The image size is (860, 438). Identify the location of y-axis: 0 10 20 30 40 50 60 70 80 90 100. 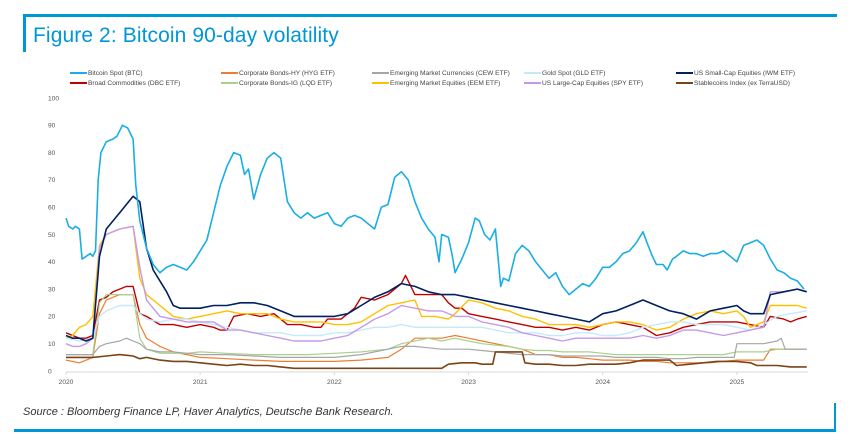
(53, 235).